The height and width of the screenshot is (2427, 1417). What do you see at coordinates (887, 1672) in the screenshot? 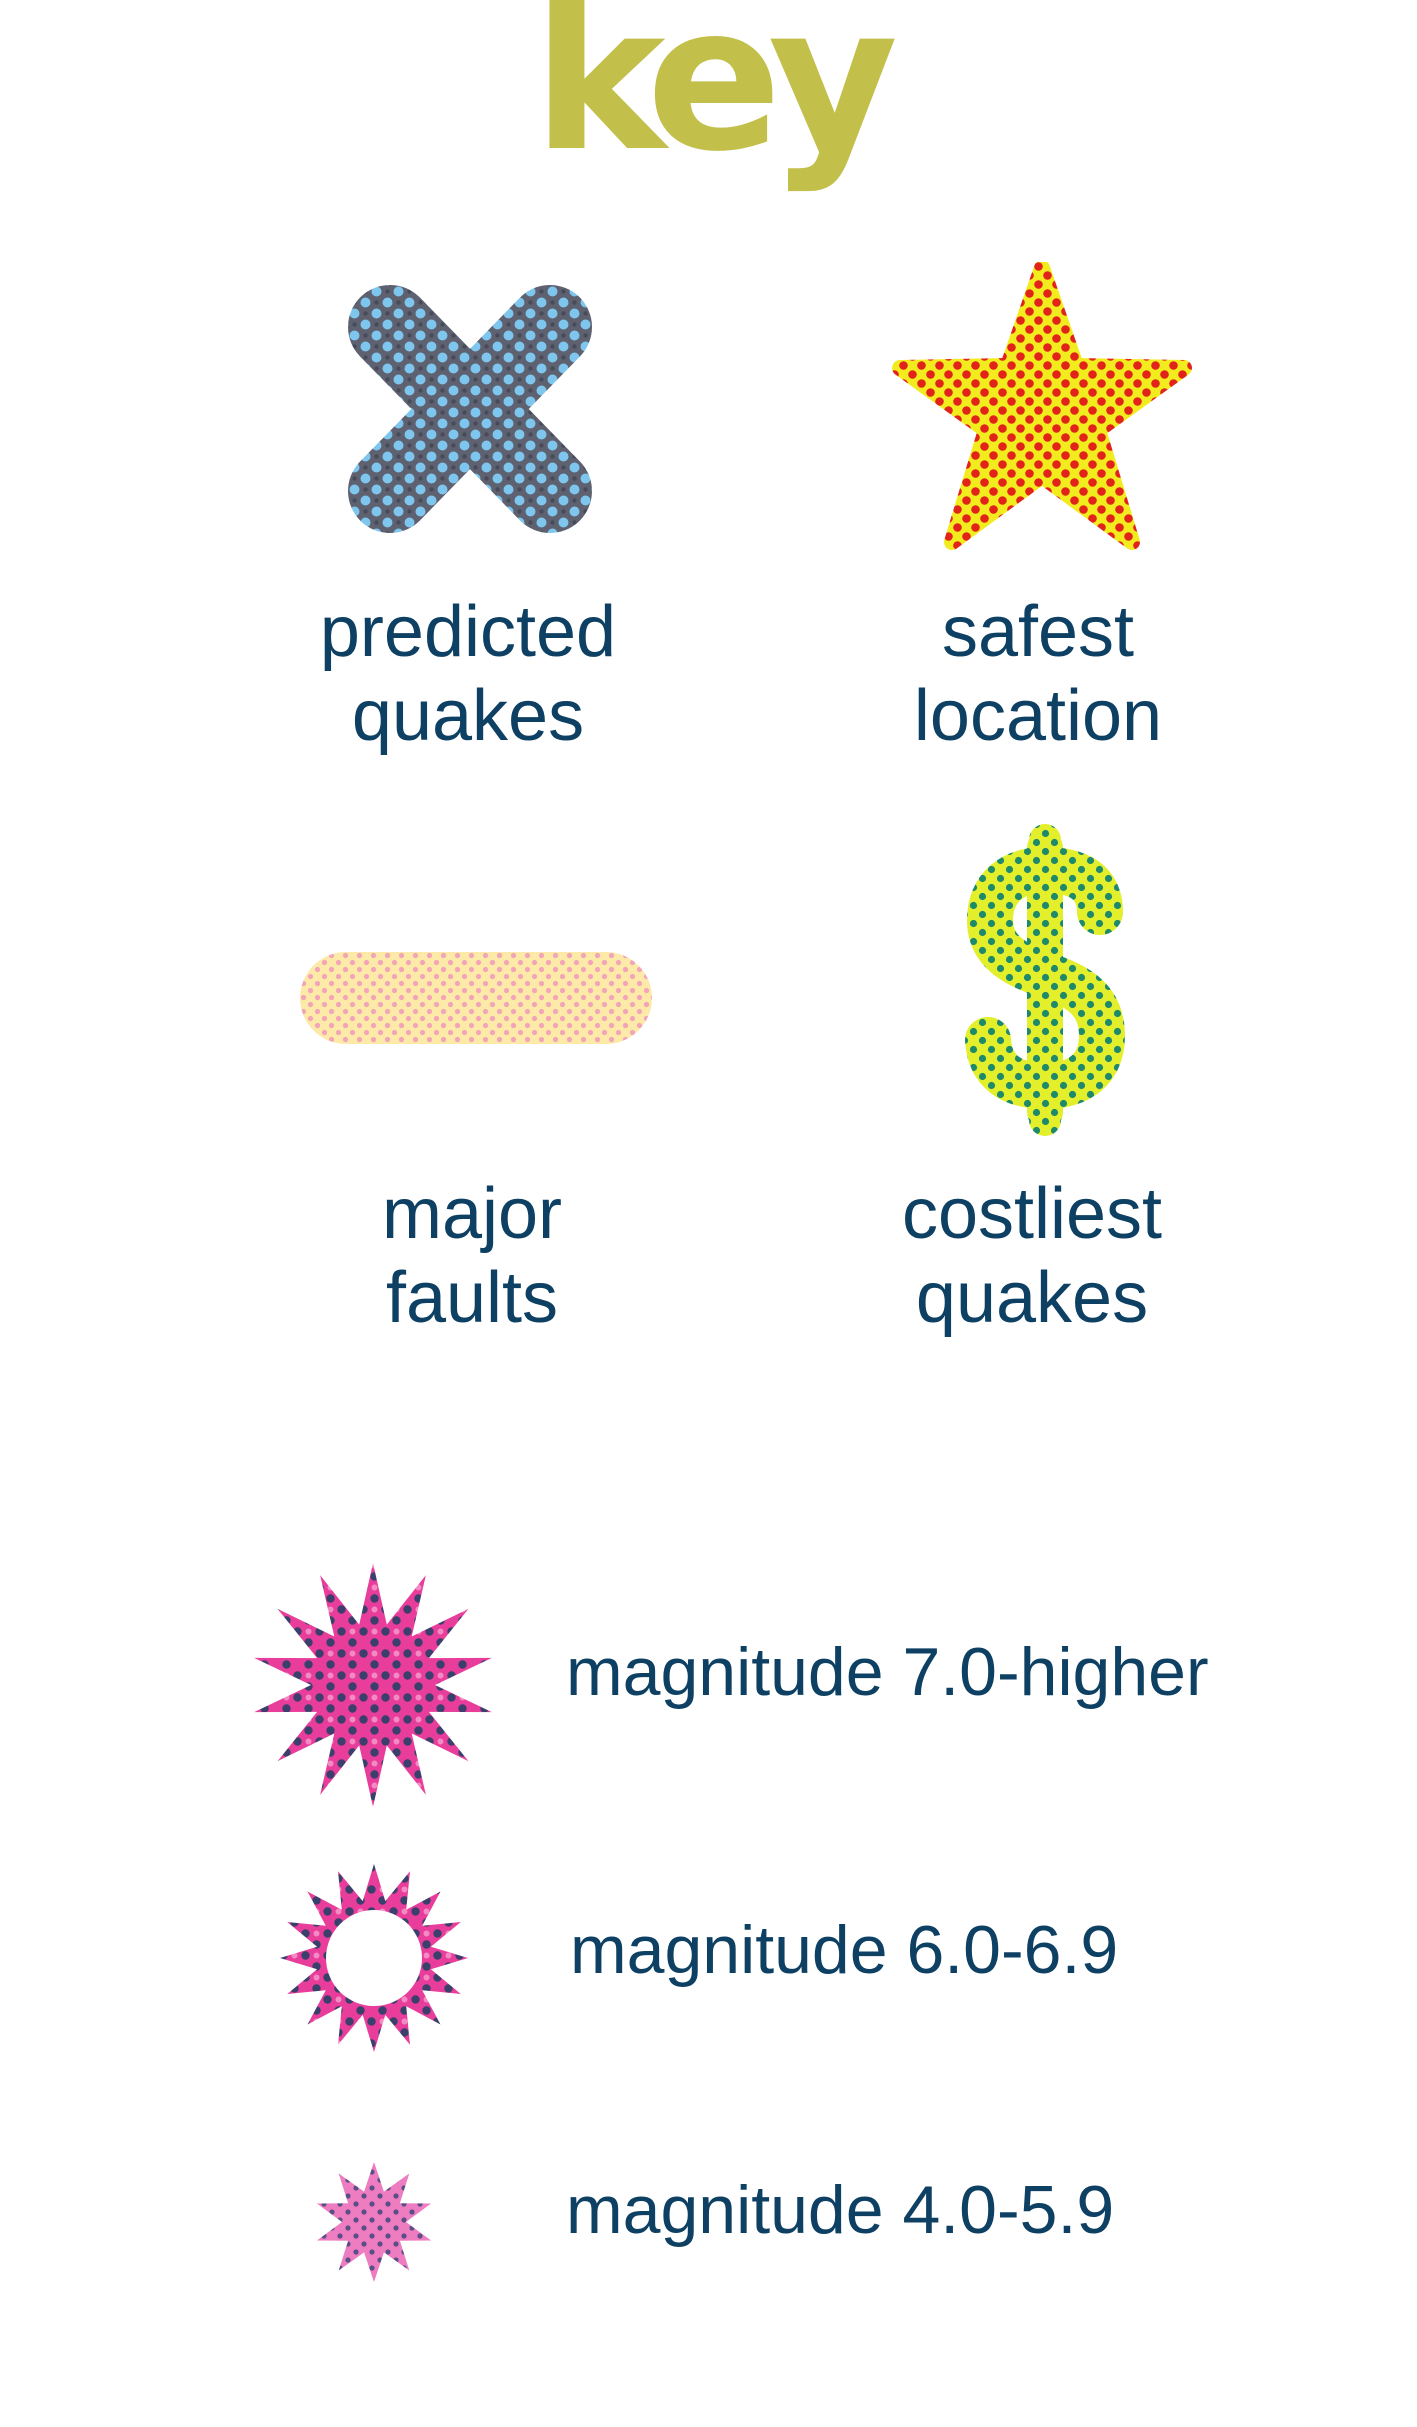
I see `label-magnitude-7-higher: magnitude 7.0-higher` at bounding box center [887, 1672].